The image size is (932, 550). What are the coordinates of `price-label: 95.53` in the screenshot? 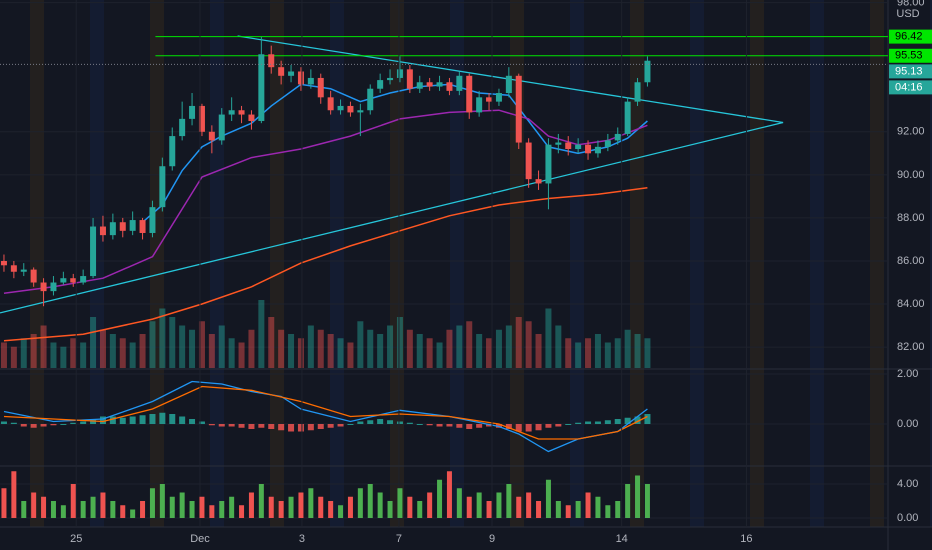 It's located at (909, 56).